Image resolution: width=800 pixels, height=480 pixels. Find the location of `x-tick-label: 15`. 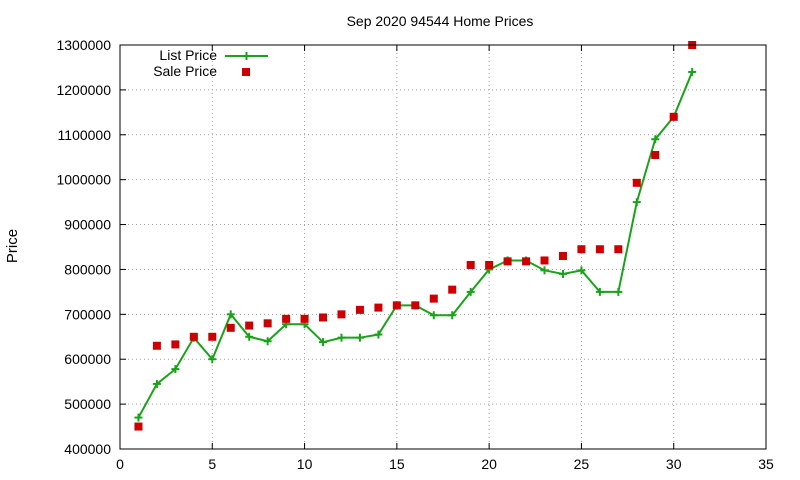

x-tick-label: 15 is located at coordinates (397, 464).